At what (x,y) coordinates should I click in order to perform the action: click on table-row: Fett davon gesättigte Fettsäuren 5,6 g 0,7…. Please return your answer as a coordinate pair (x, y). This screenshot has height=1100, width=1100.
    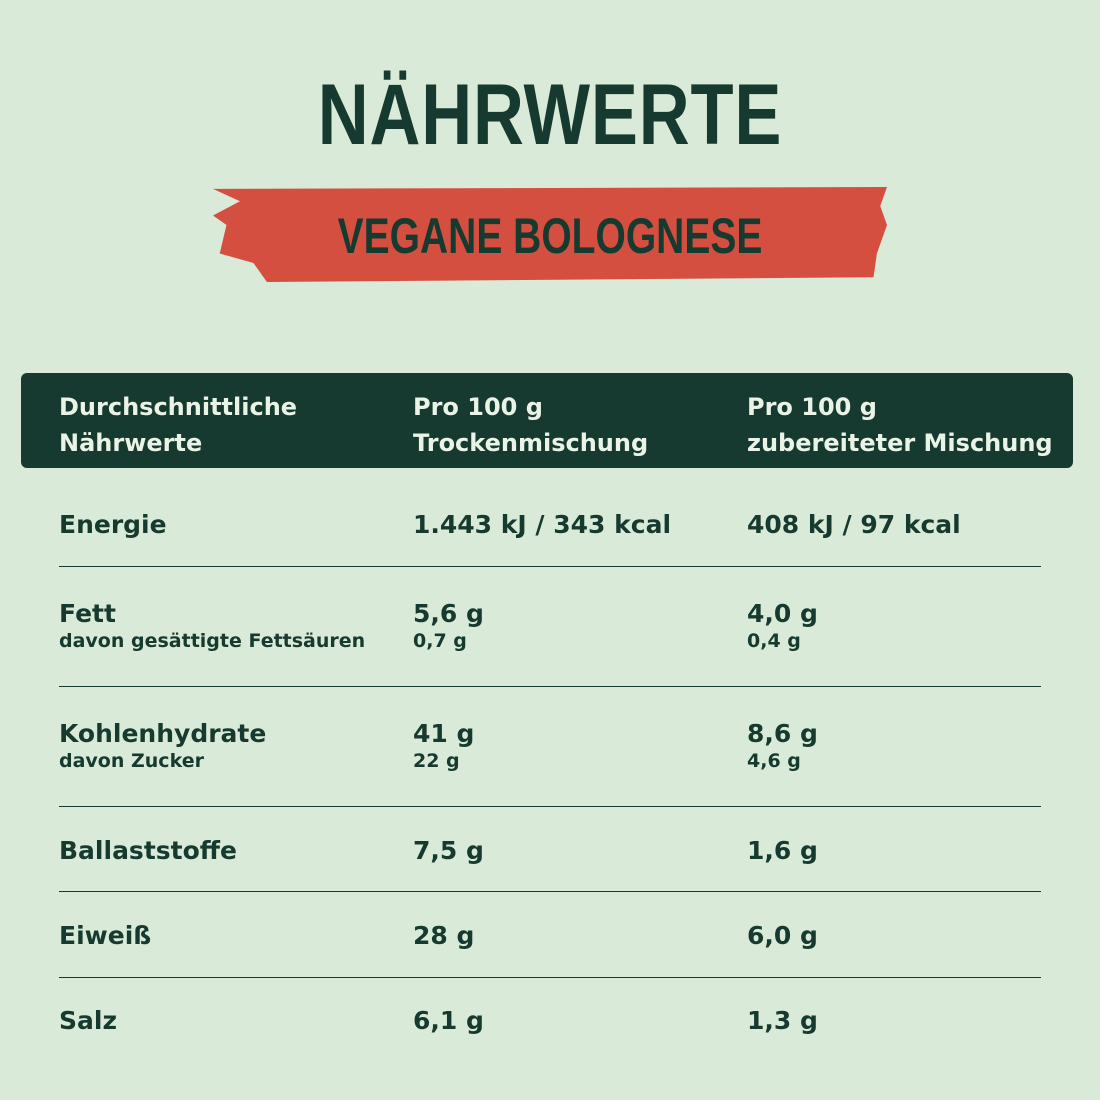
    Looking at the image, I should click on (550, 643).